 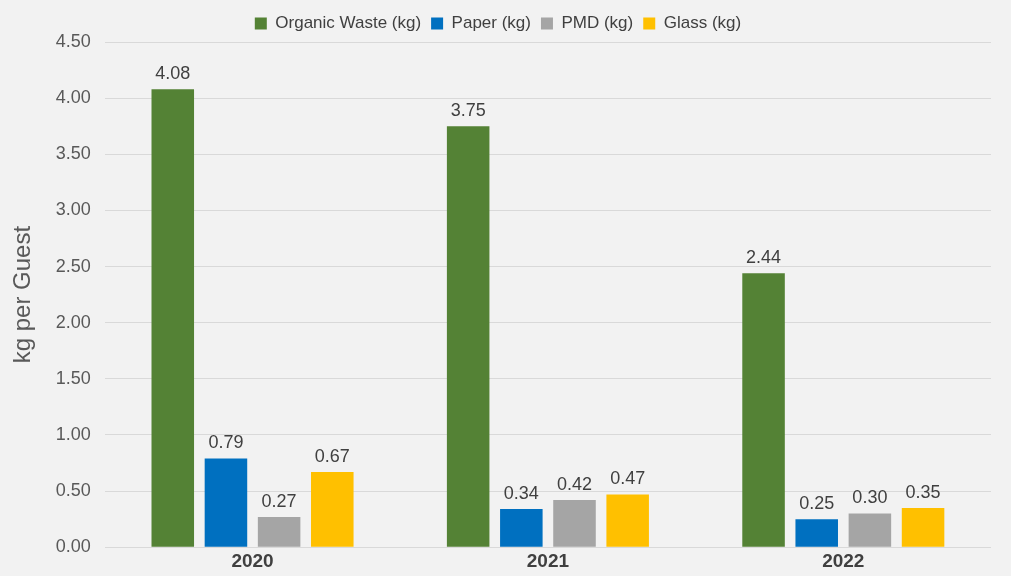 What do you see at coordinates (702, 23) in the screenshot?
I see `legend-label: Glass (kg)` at bounding box center [702, 23].